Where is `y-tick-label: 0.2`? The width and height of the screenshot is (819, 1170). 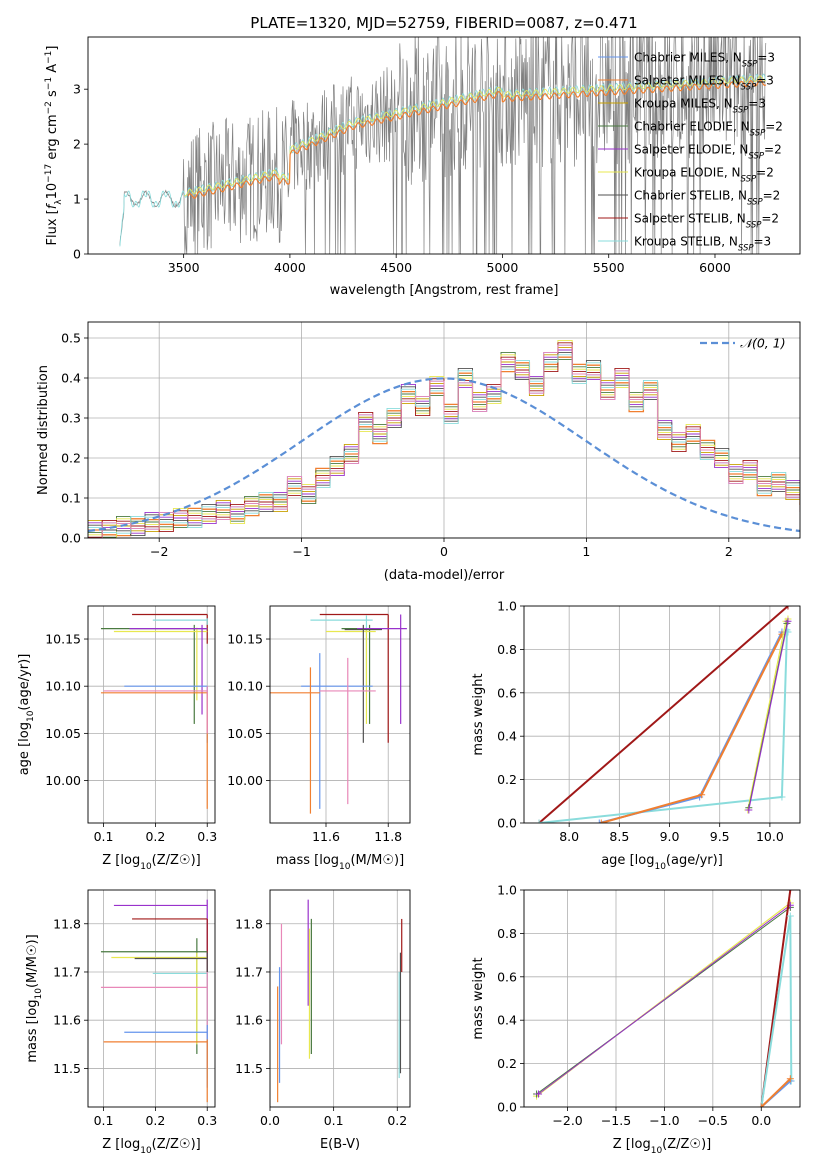 y-tick-label: 0.2 is located at coordinates (507, 779).